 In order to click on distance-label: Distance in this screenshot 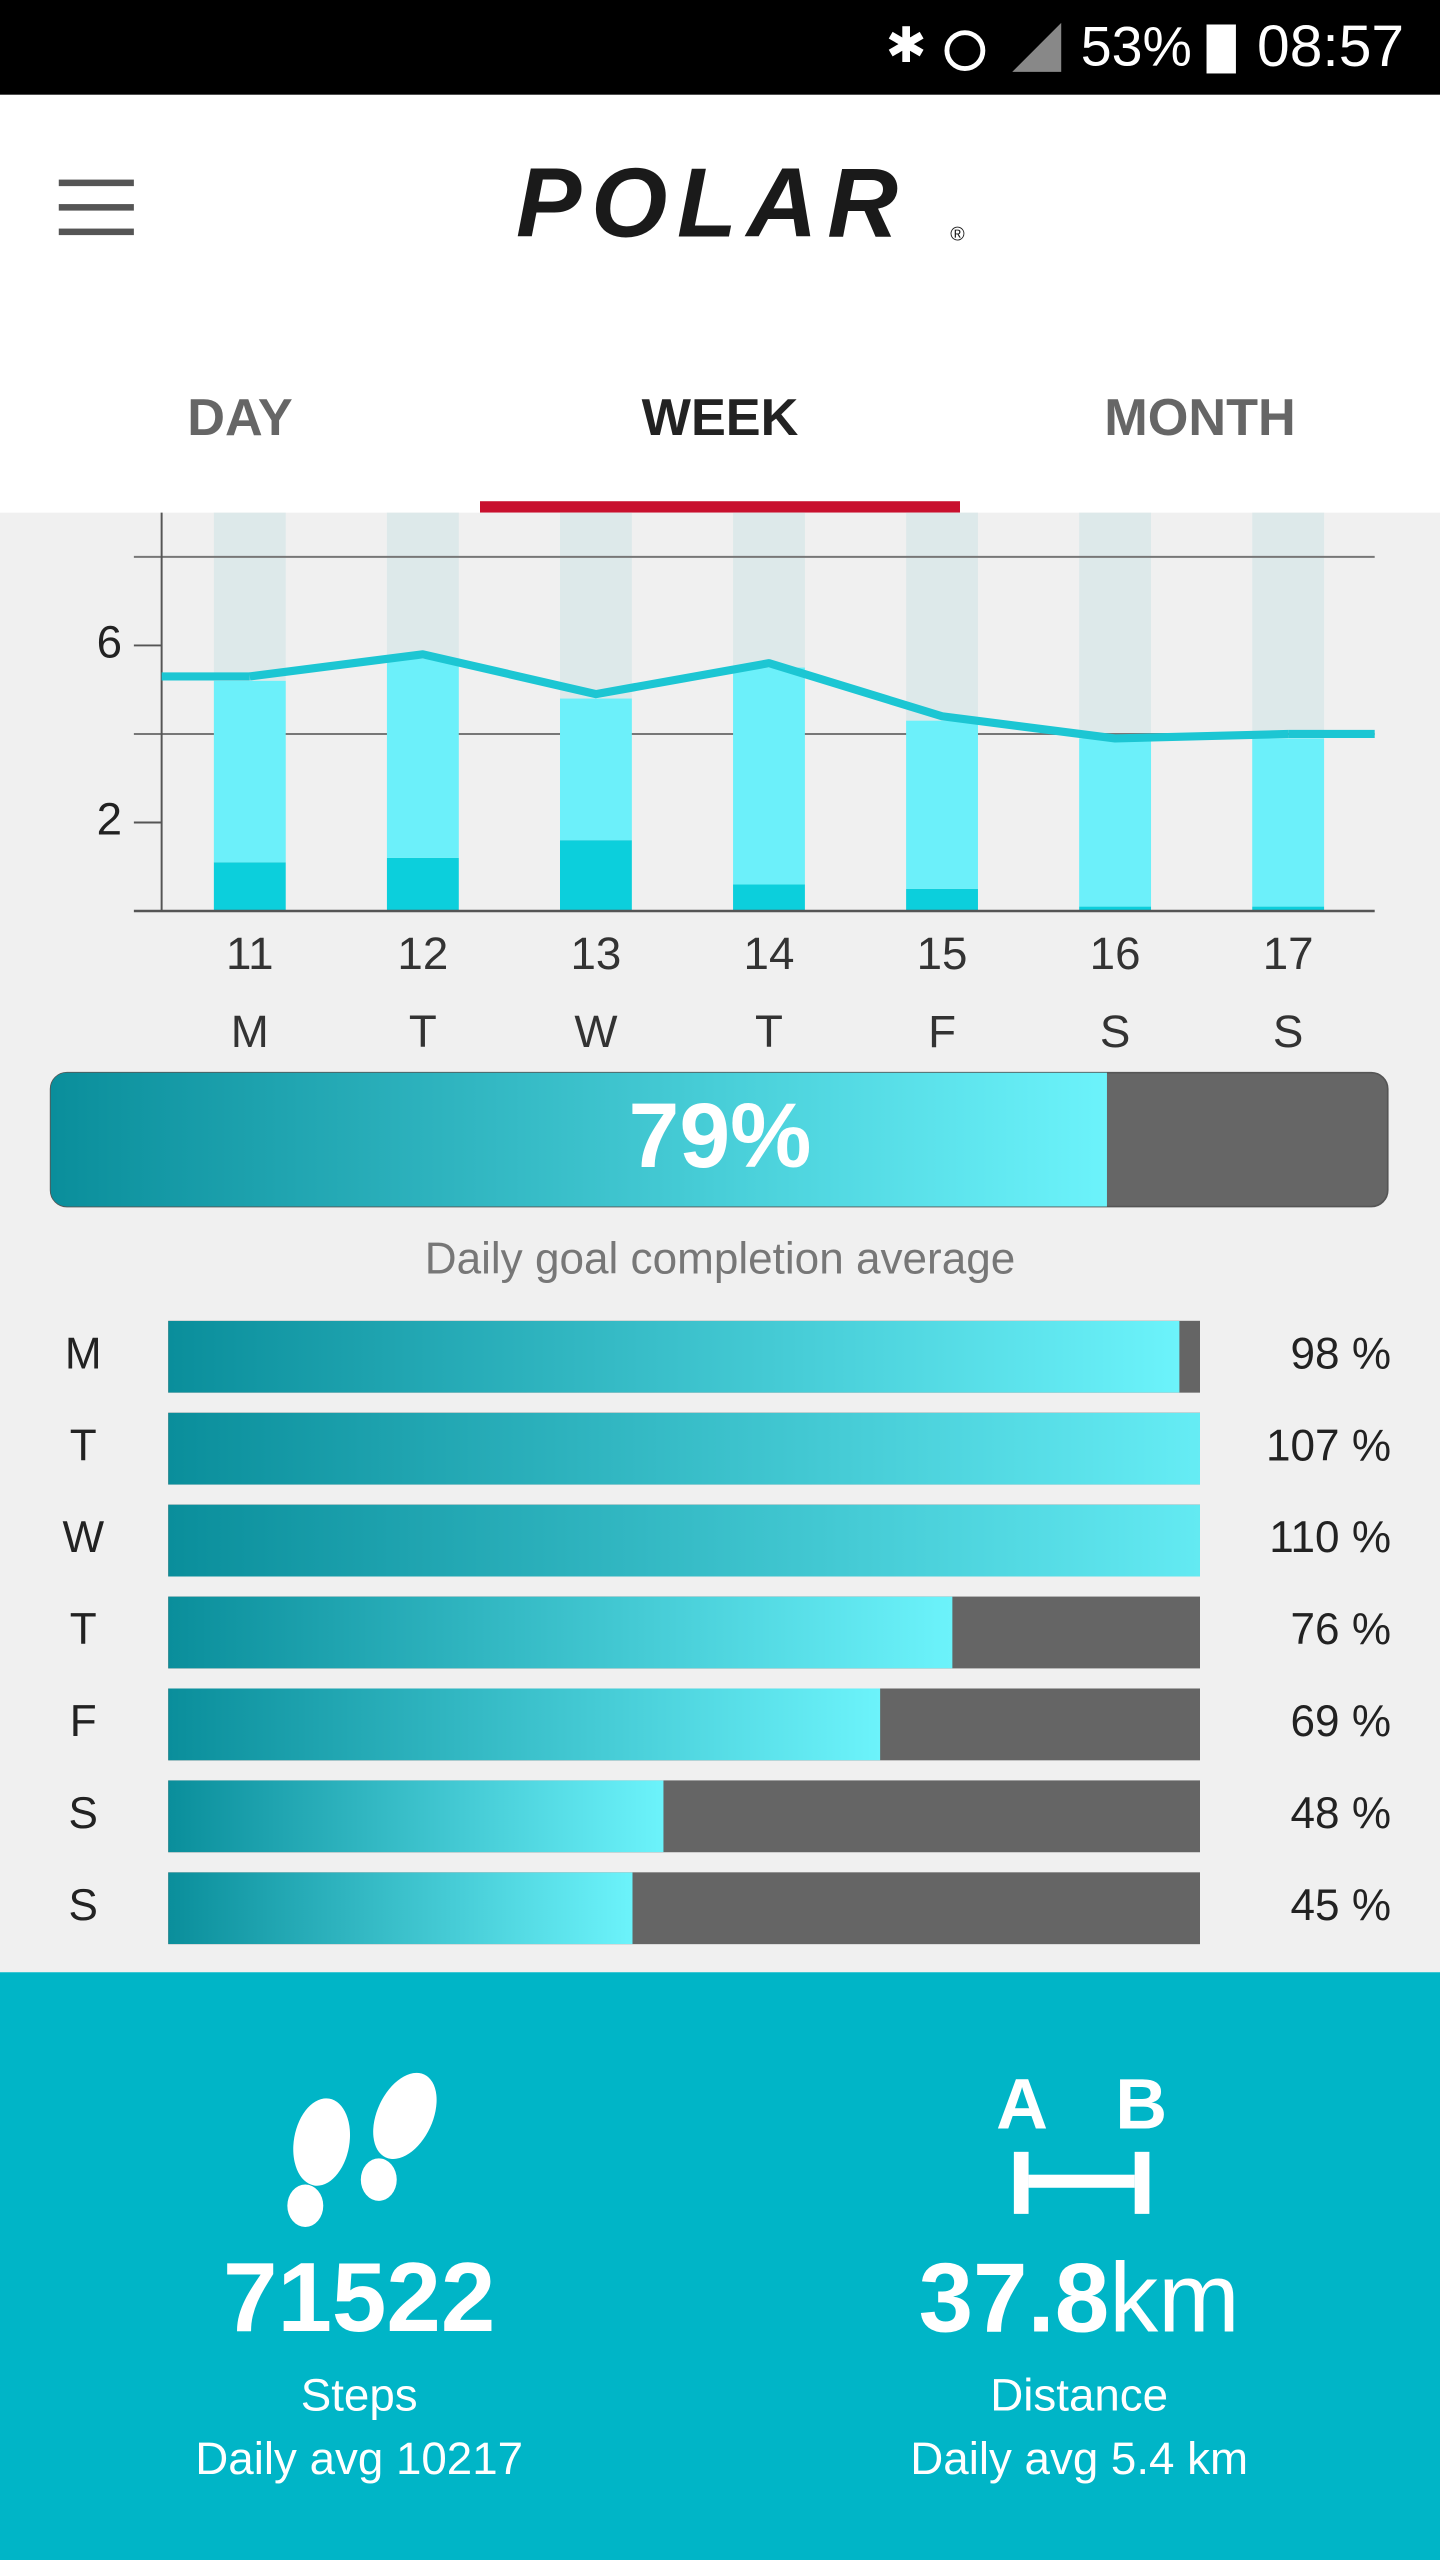, I will do `click(1079, 2394)`.